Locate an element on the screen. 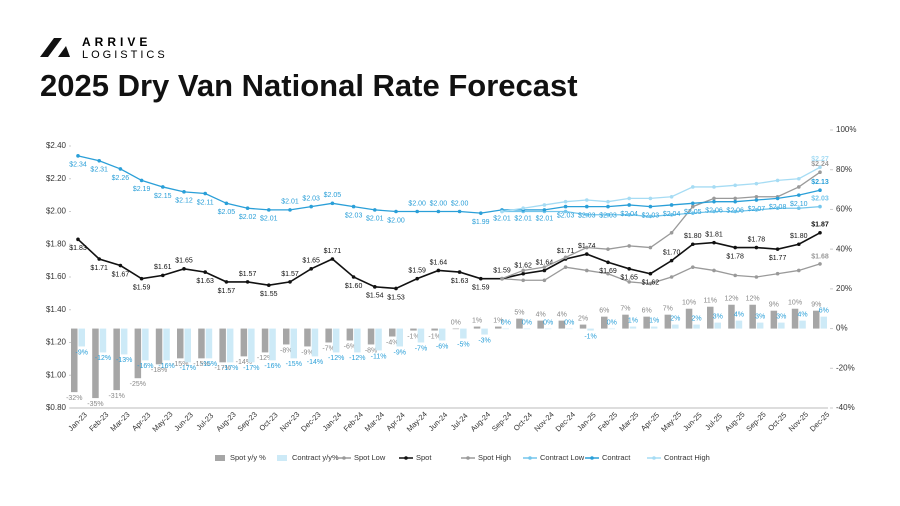  data-label: -32% is located at coordinates (74, 398).